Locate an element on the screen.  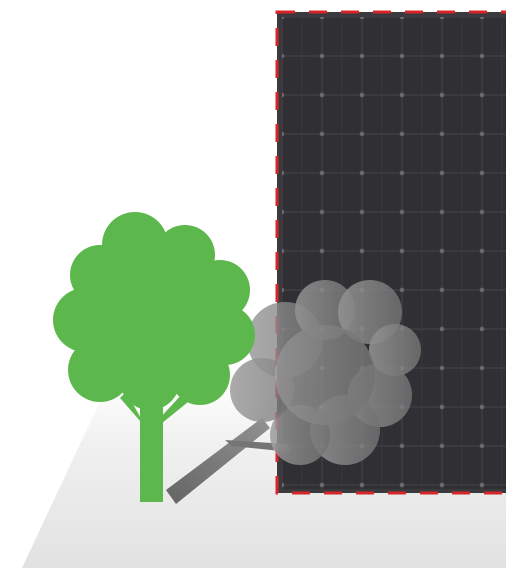
shadow-crown is located at coordinates (325, 372).